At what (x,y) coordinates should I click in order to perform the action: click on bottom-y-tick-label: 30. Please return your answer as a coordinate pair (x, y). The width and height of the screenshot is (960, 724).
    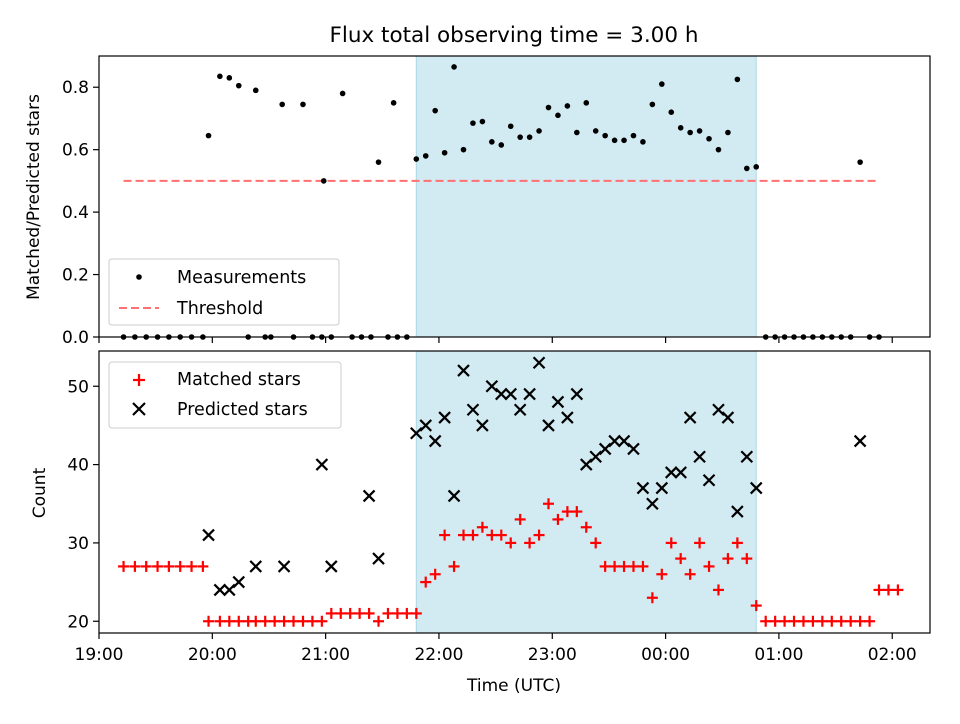
    Looking at the image, I should click on (78, 544).